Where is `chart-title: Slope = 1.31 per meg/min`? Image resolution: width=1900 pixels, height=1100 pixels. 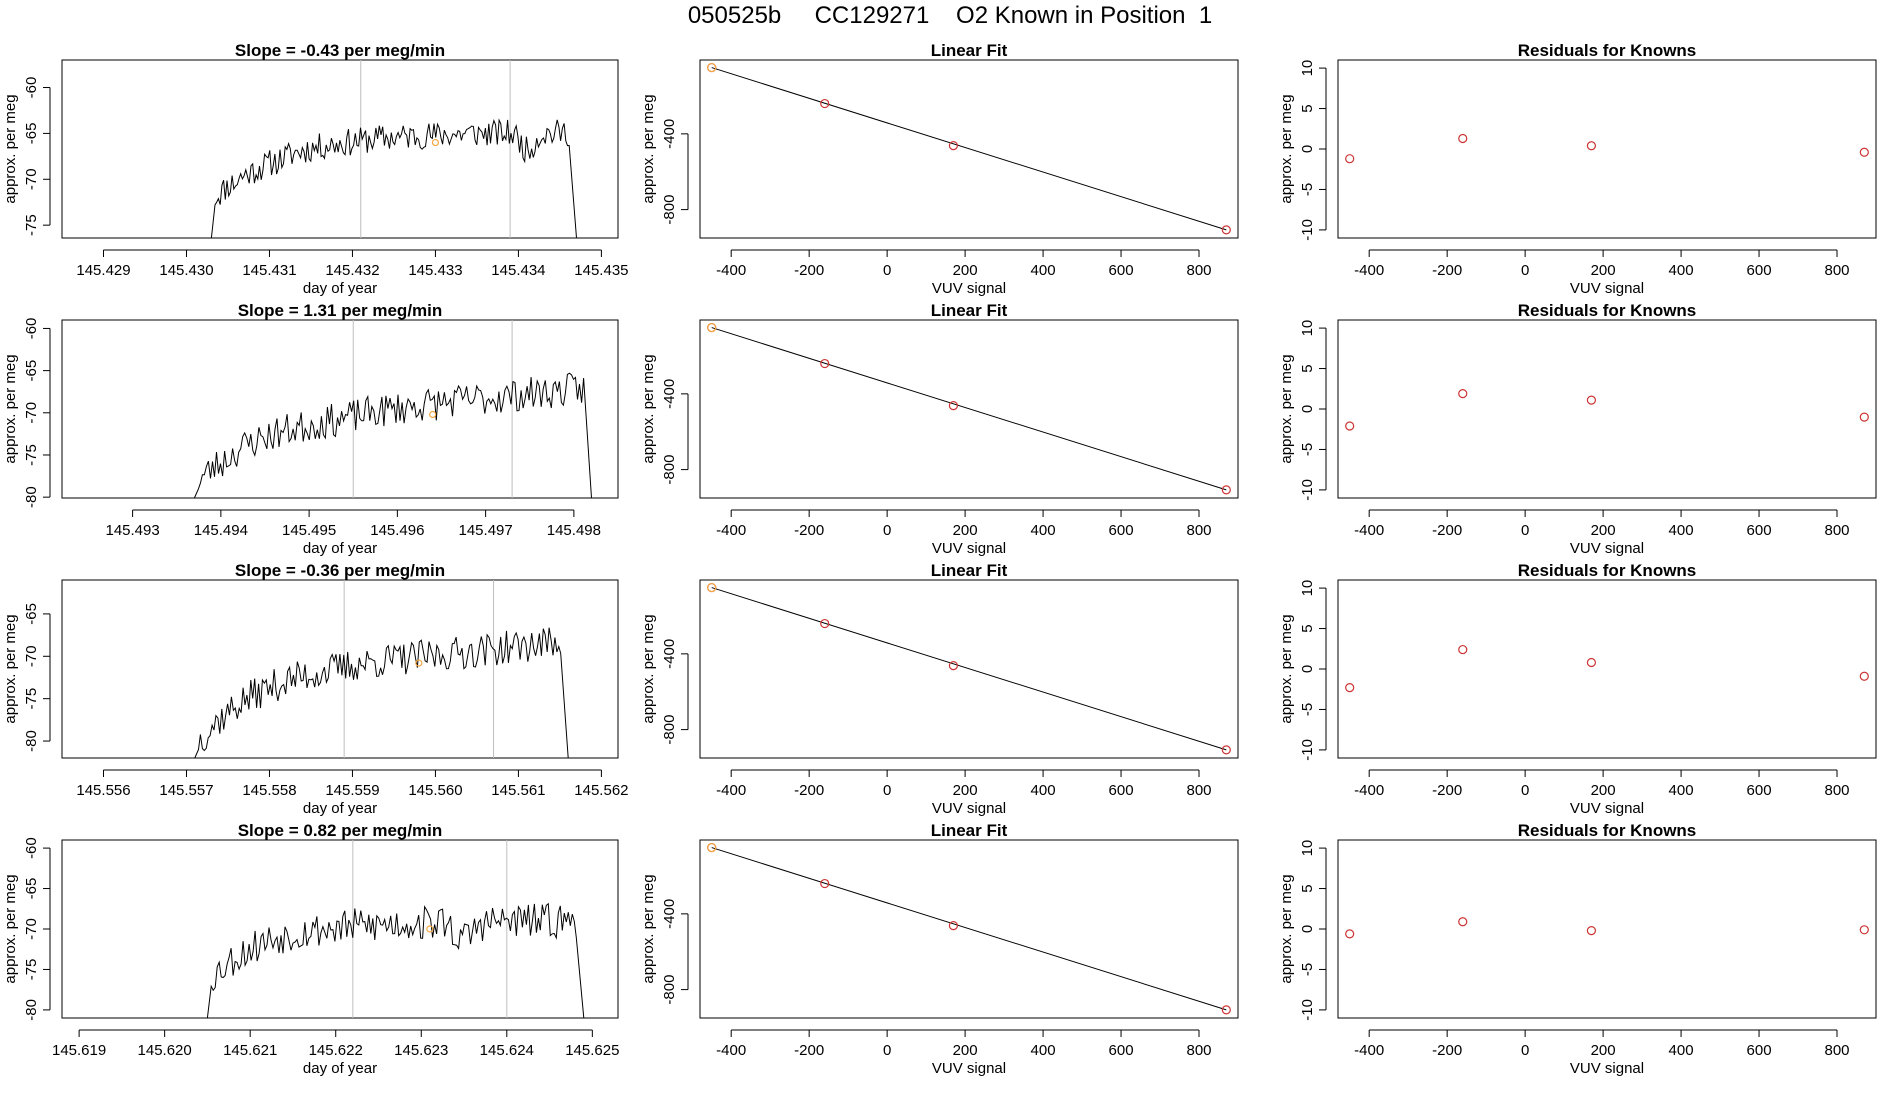 chart-title: Slope = 1.31 per meg/min is located at coordinates (340, 310).